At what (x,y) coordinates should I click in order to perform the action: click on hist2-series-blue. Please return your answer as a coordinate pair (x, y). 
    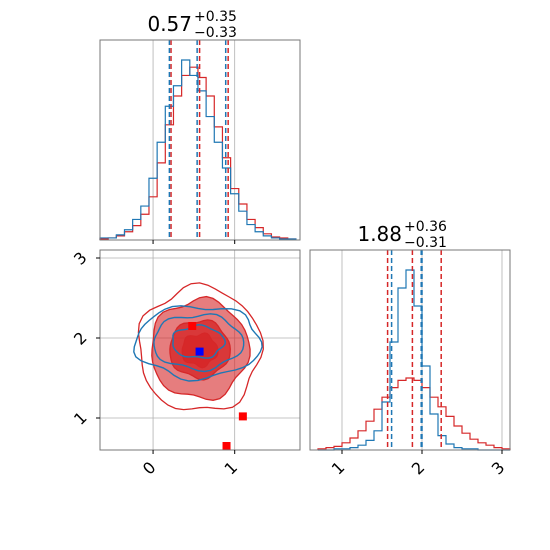
    Looking at the image, I should click on (414, 360).